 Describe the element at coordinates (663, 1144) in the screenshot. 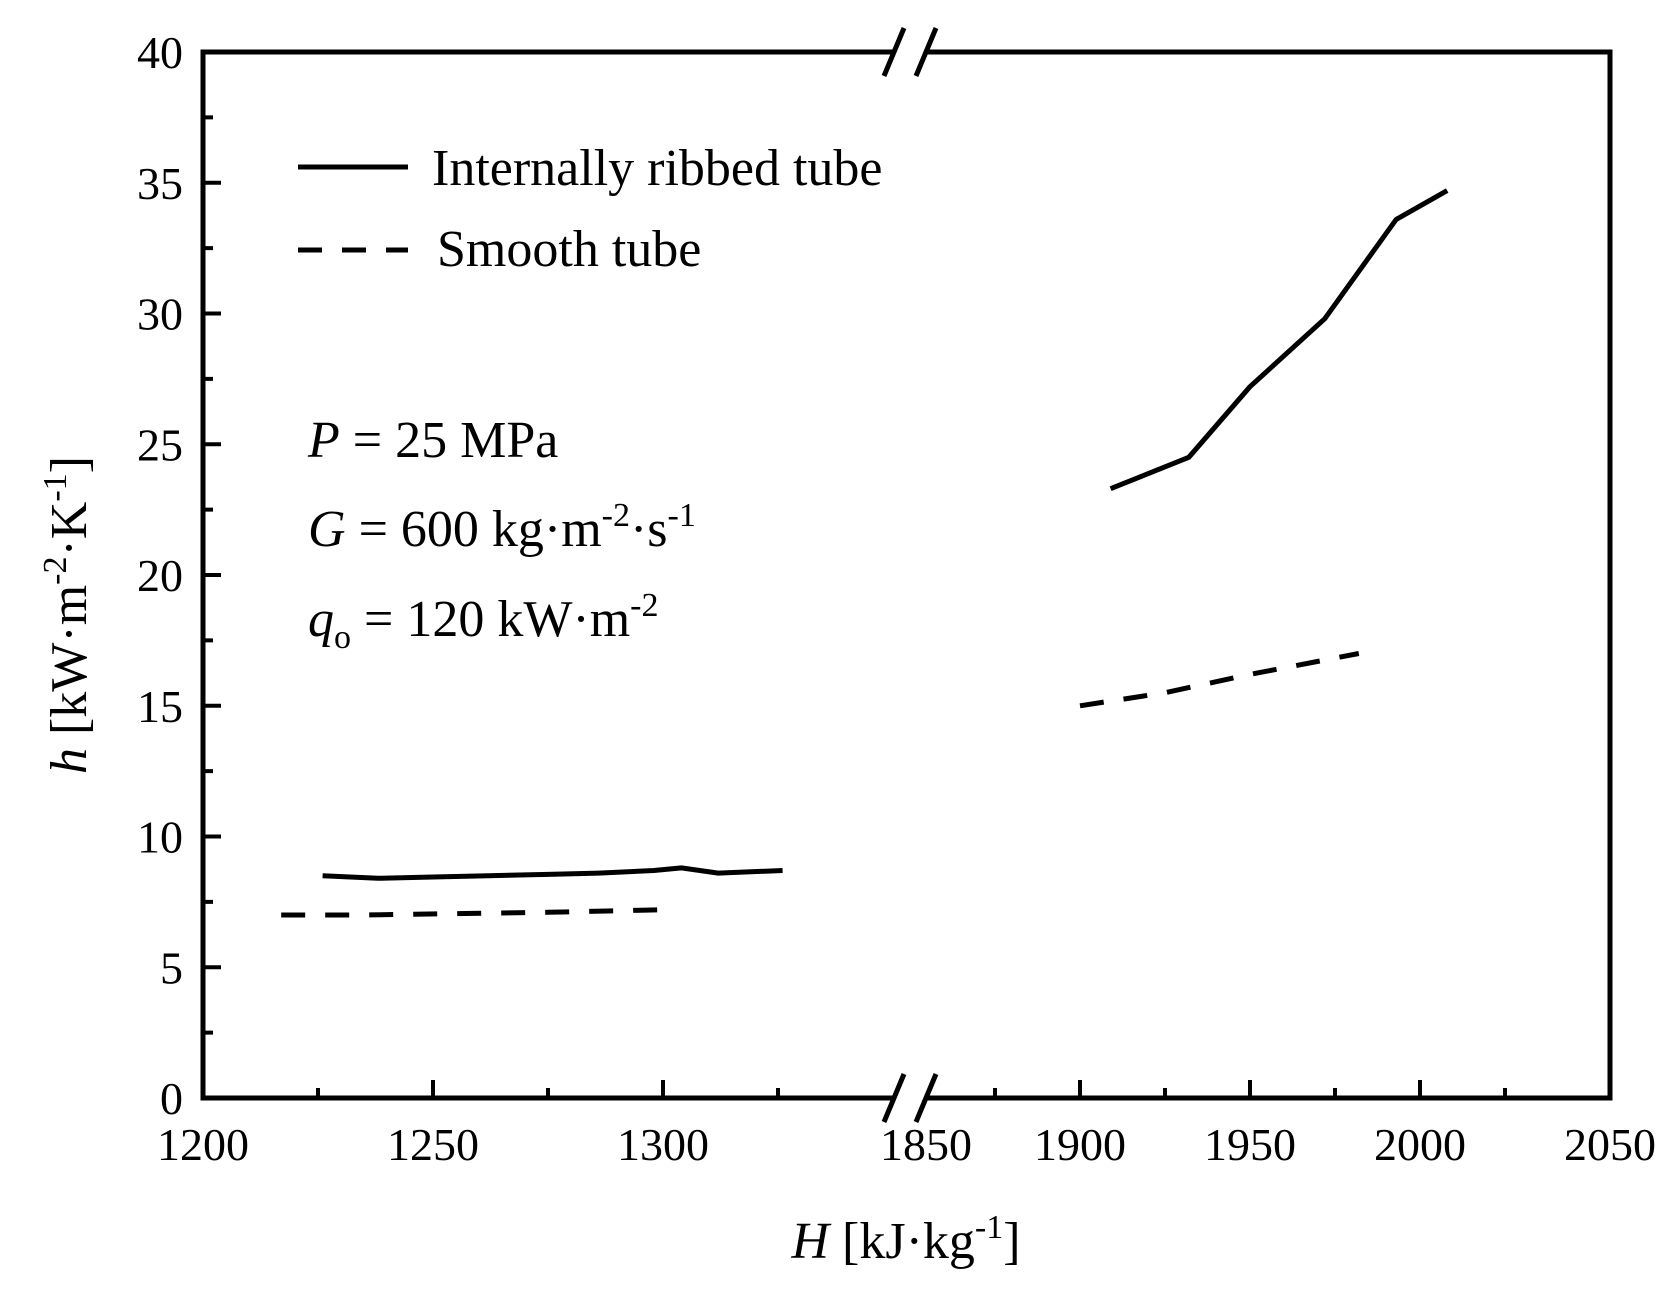

I see `x-tick-label: 1300` at that location.